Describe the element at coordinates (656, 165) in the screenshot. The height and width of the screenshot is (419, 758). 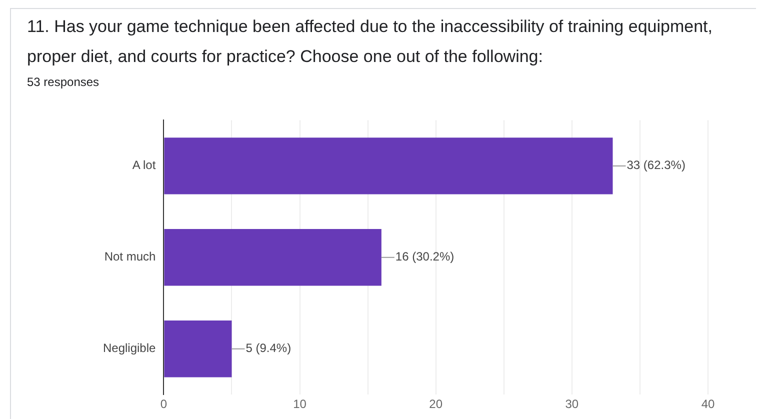
I see `data-label: 33 (62.3%)` at that location.